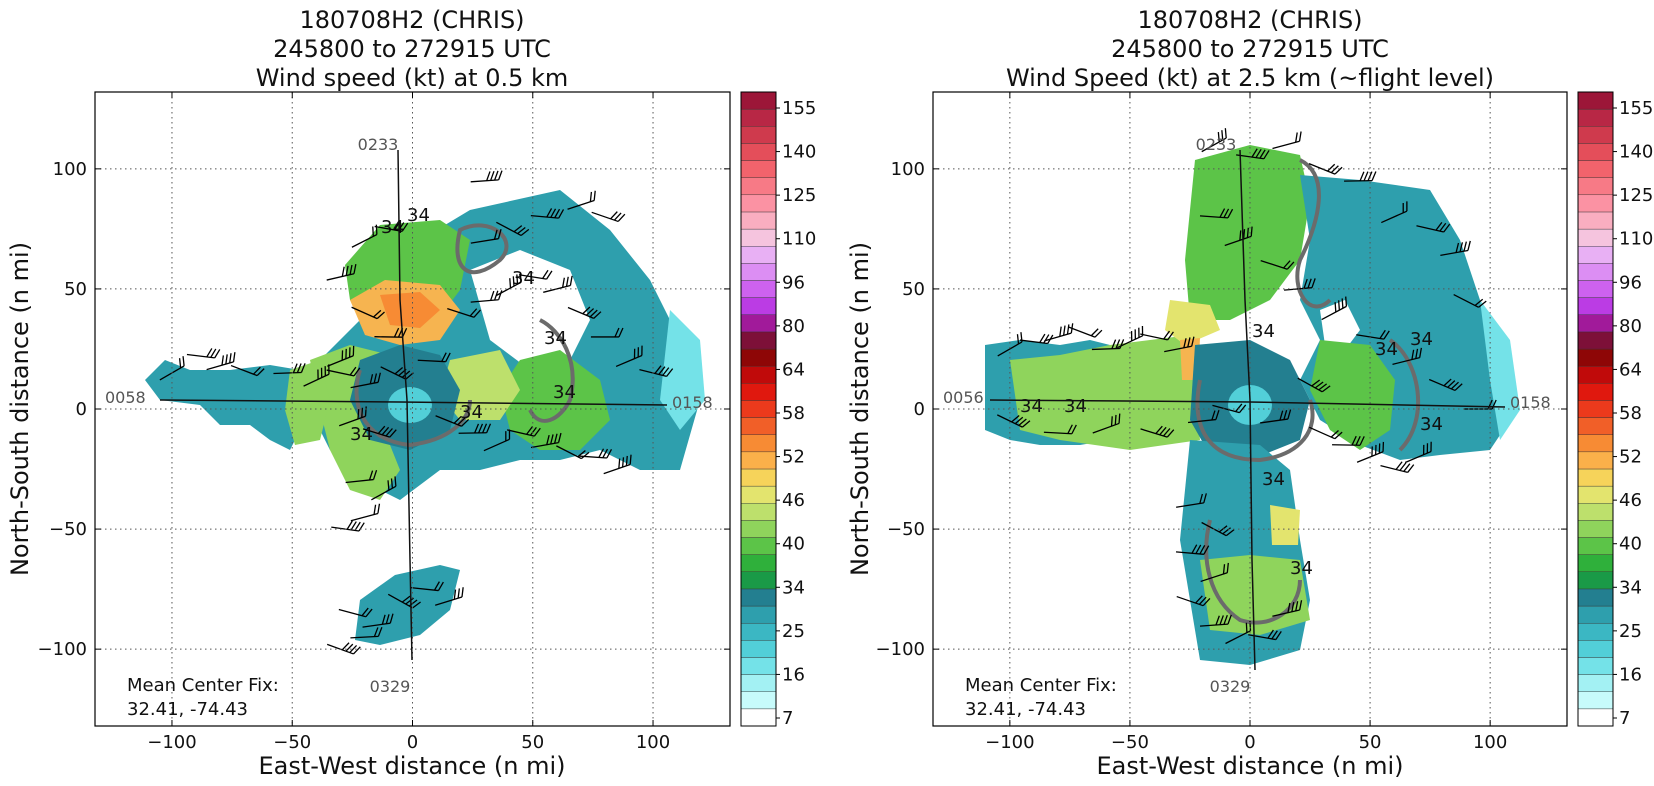 This screenshot has height=786, width=1654. Describe the element at coordinates (793, 369) in the screenshot. I see `chart-0-colorbar-tick-label: 64` at that location.